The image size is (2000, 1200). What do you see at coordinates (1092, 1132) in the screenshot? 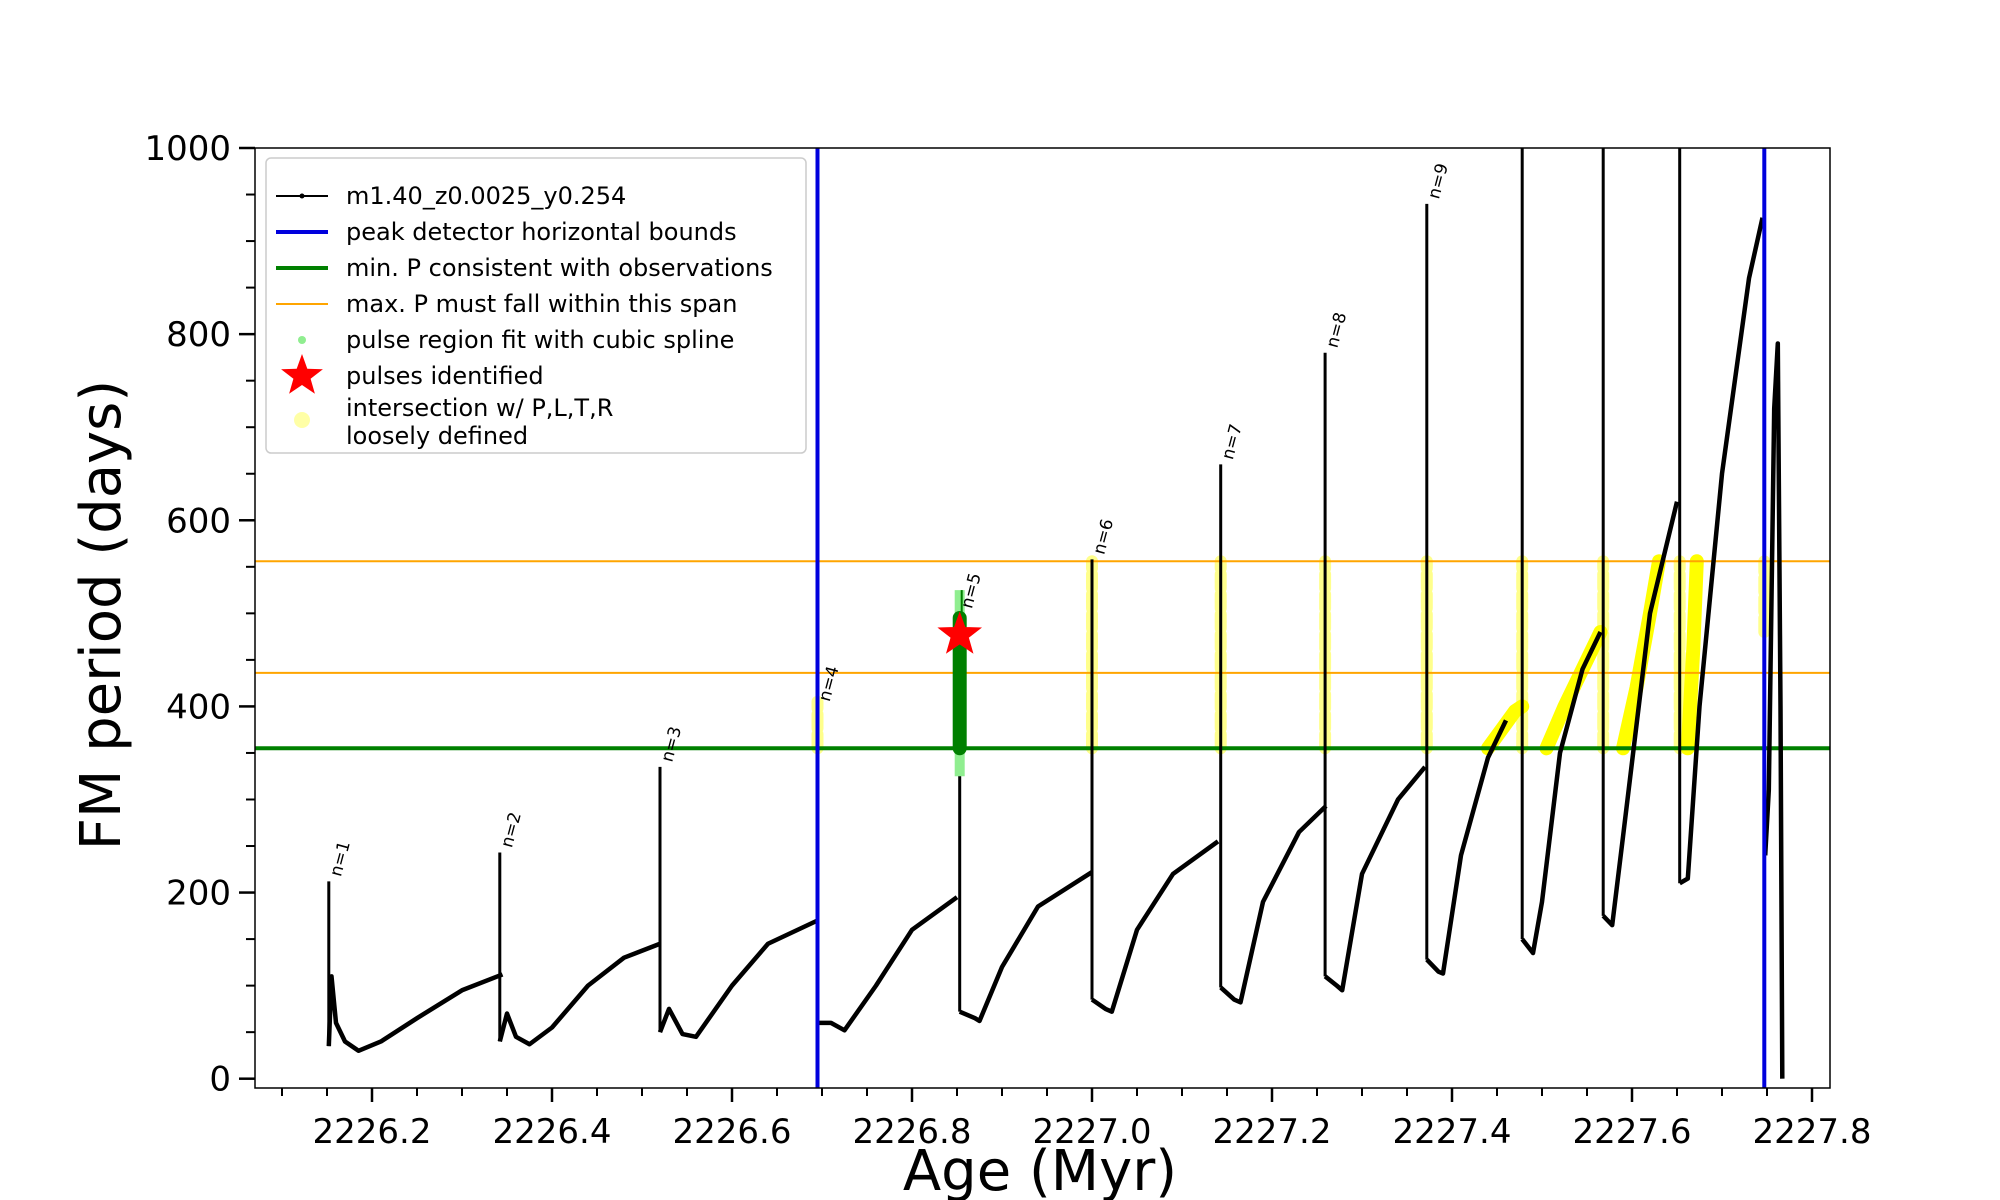
I see `x-tick-label-5: 2227.0` at bounding box center [1092, 1132].